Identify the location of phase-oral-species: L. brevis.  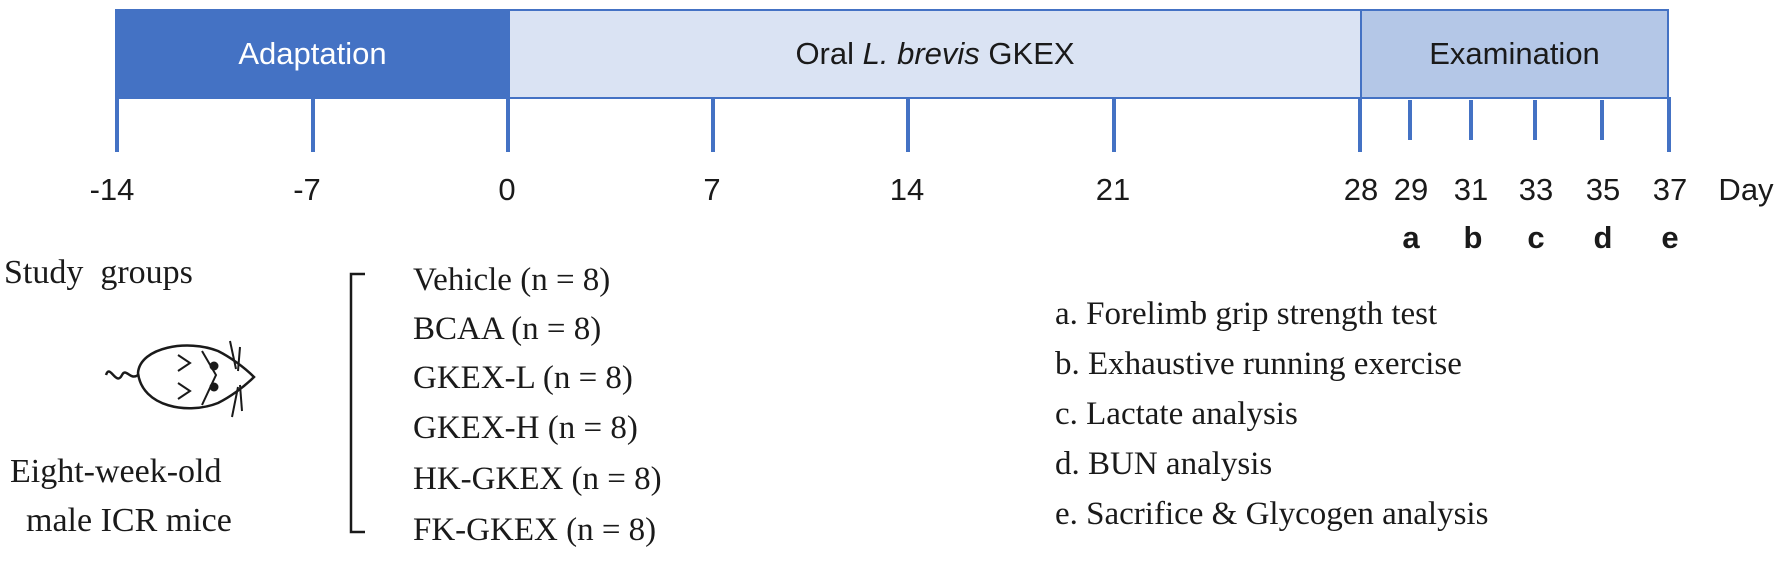
(921, 53).